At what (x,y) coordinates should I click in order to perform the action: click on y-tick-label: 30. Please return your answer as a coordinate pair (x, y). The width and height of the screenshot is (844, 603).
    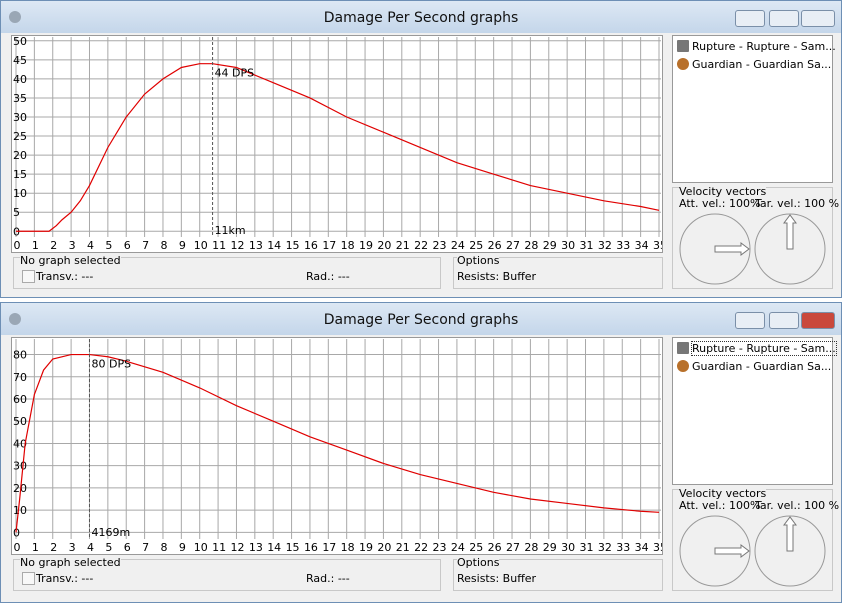
    Looking at the image, I should click on (20, 466).